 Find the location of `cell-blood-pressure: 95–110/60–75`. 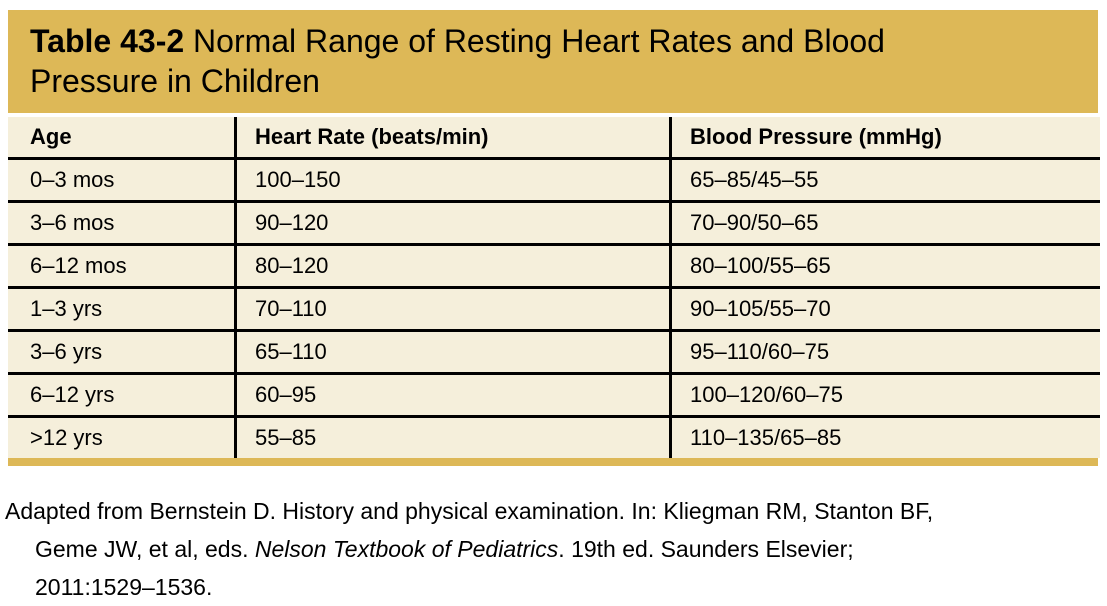

cell-blood-pressure: 95–110/60–75 is located at coordinates (884, 351).